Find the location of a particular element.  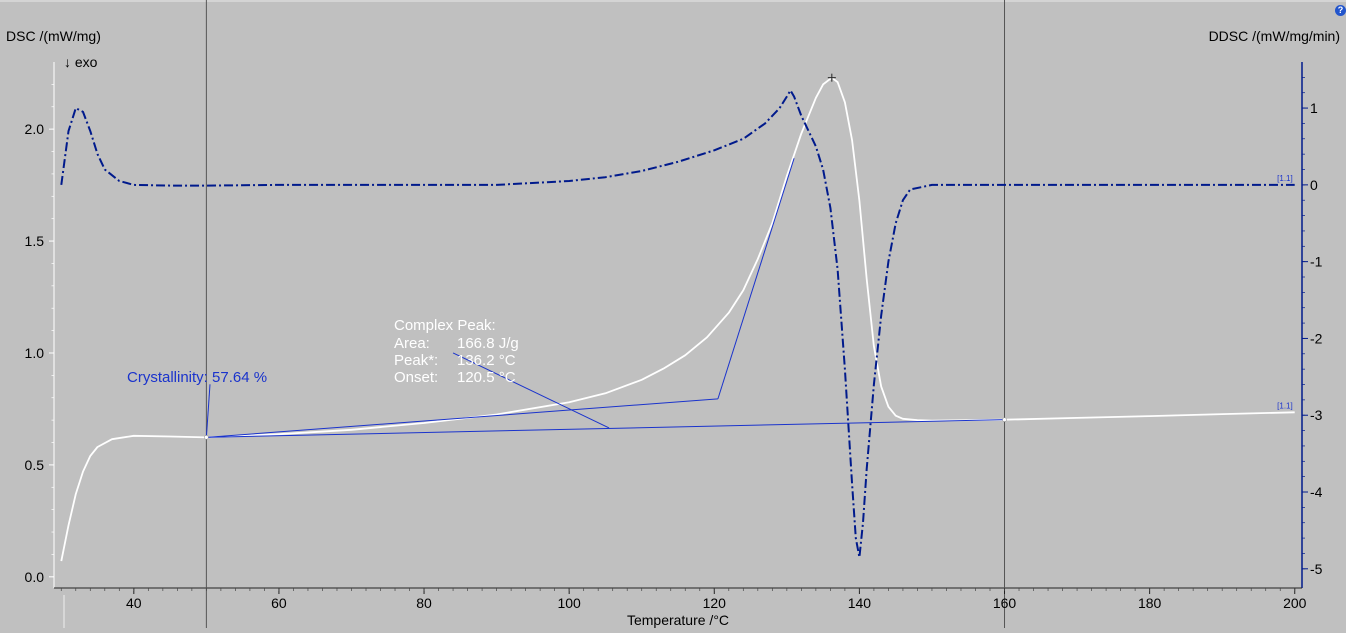

y-right-tick-label: 0 is located at coordinates (1314, 185).